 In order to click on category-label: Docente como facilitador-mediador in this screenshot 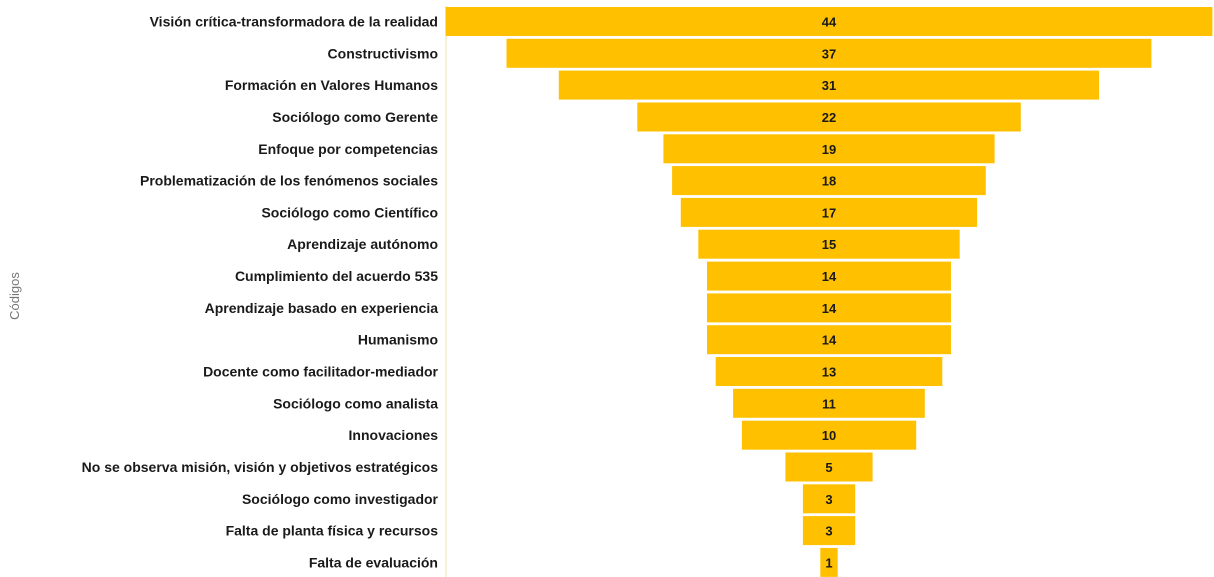, I will do `click(320, 372)`.